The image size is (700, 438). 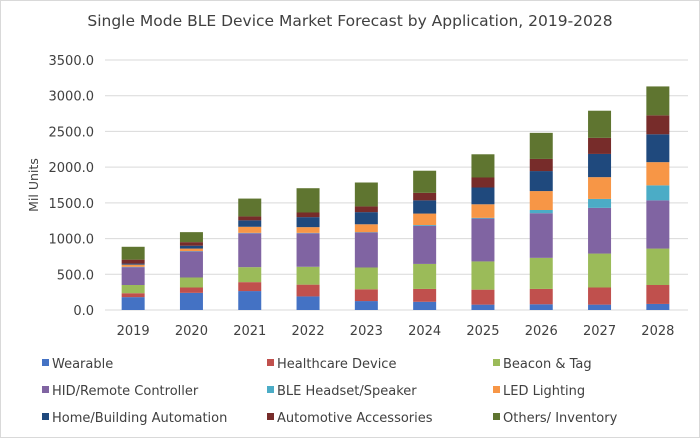 I want to click on legend-item: Others/ Inventory, so click(x=555, y=418).